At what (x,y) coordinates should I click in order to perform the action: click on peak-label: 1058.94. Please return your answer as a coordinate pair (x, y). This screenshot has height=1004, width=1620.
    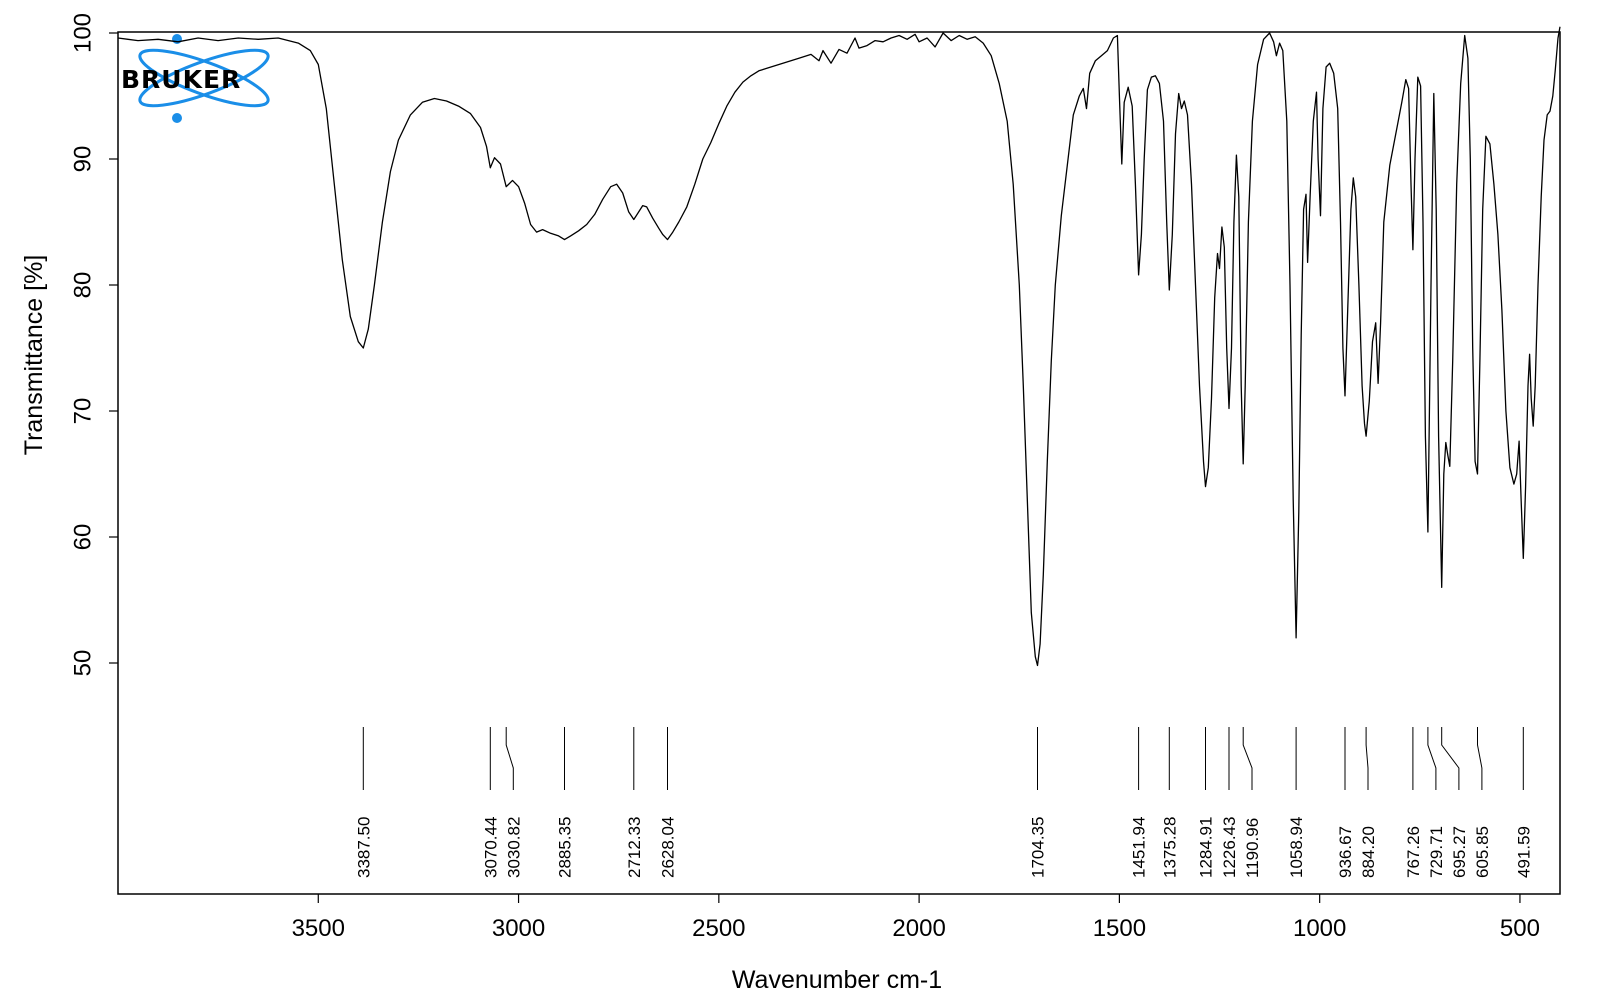
    Looking at the image, I should click on (1296, 847).